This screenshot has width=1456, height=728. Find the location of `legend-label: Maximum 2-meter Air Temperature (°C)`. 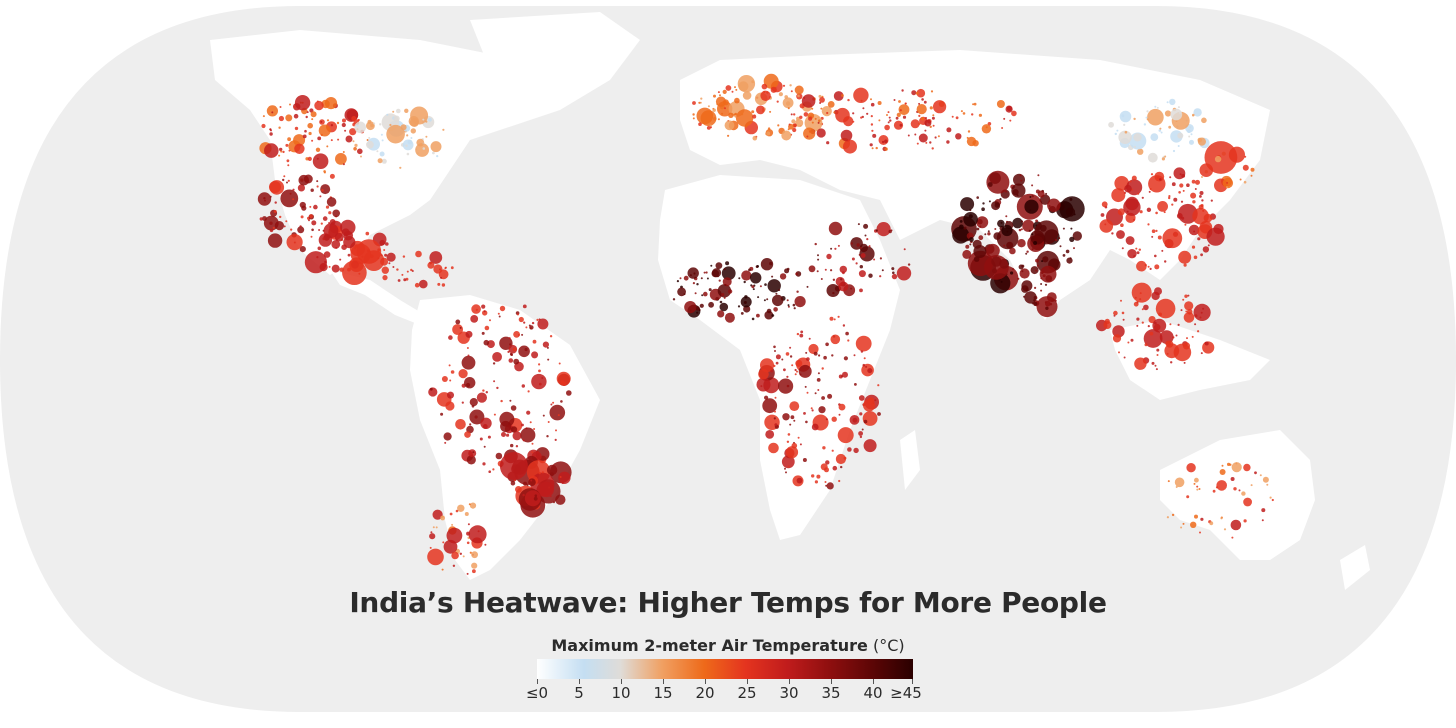

legend-label: Maximum 2-meter Air Temperature (°C) is located at coordinates (728, 645).